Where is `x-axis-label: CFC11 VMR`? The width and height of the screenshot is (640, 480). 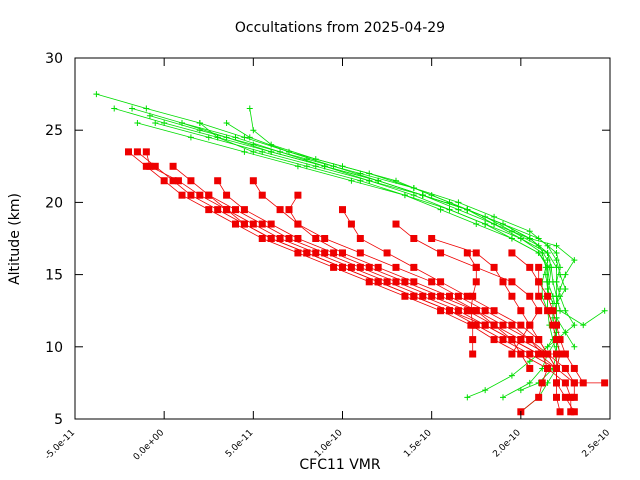 x-axis-label: CFC11 VMR is located at coordinates (340, 465).